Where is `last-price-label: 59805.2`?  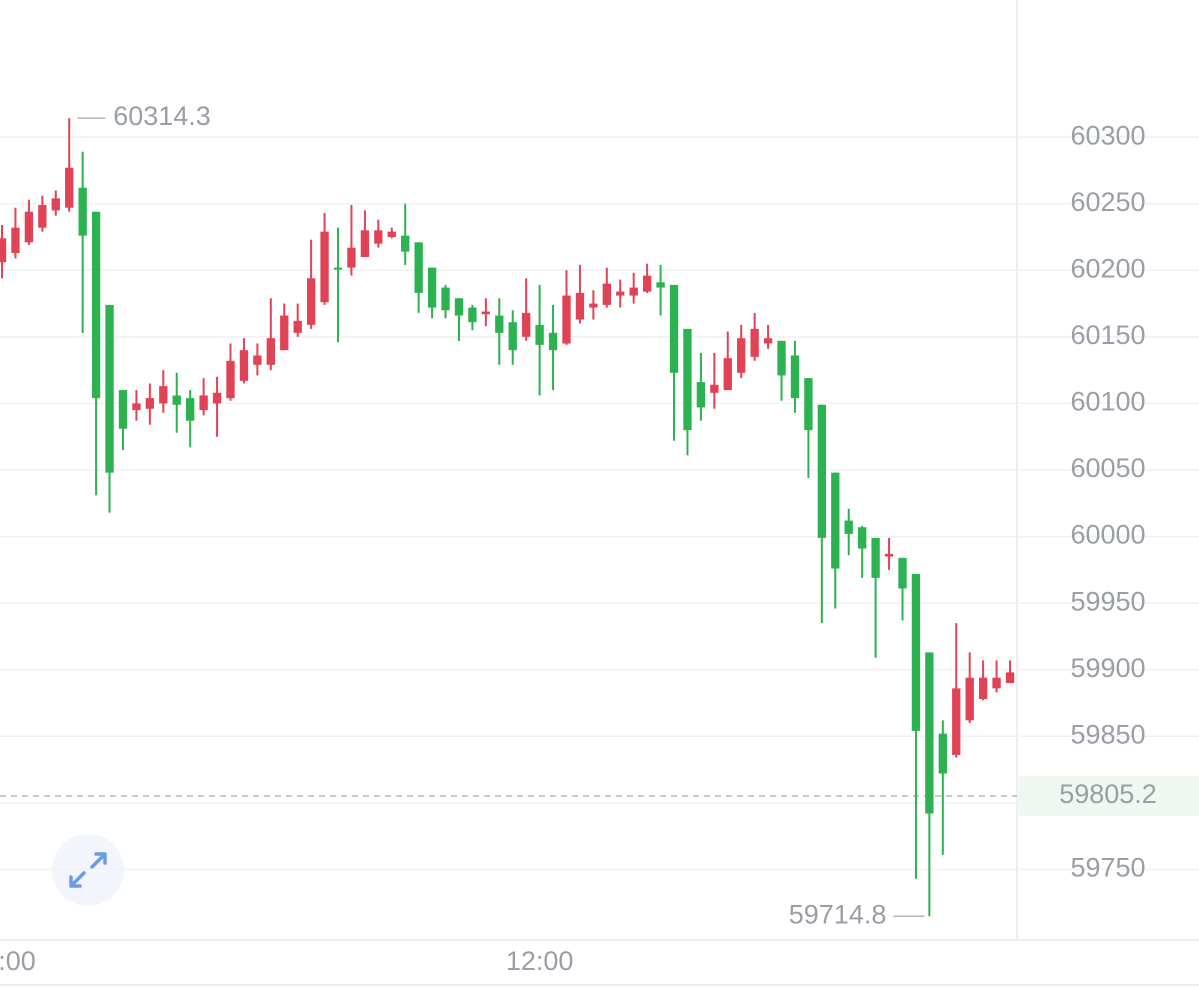
last-price-label: 59805.2 is located at coordinates (1108, 794).